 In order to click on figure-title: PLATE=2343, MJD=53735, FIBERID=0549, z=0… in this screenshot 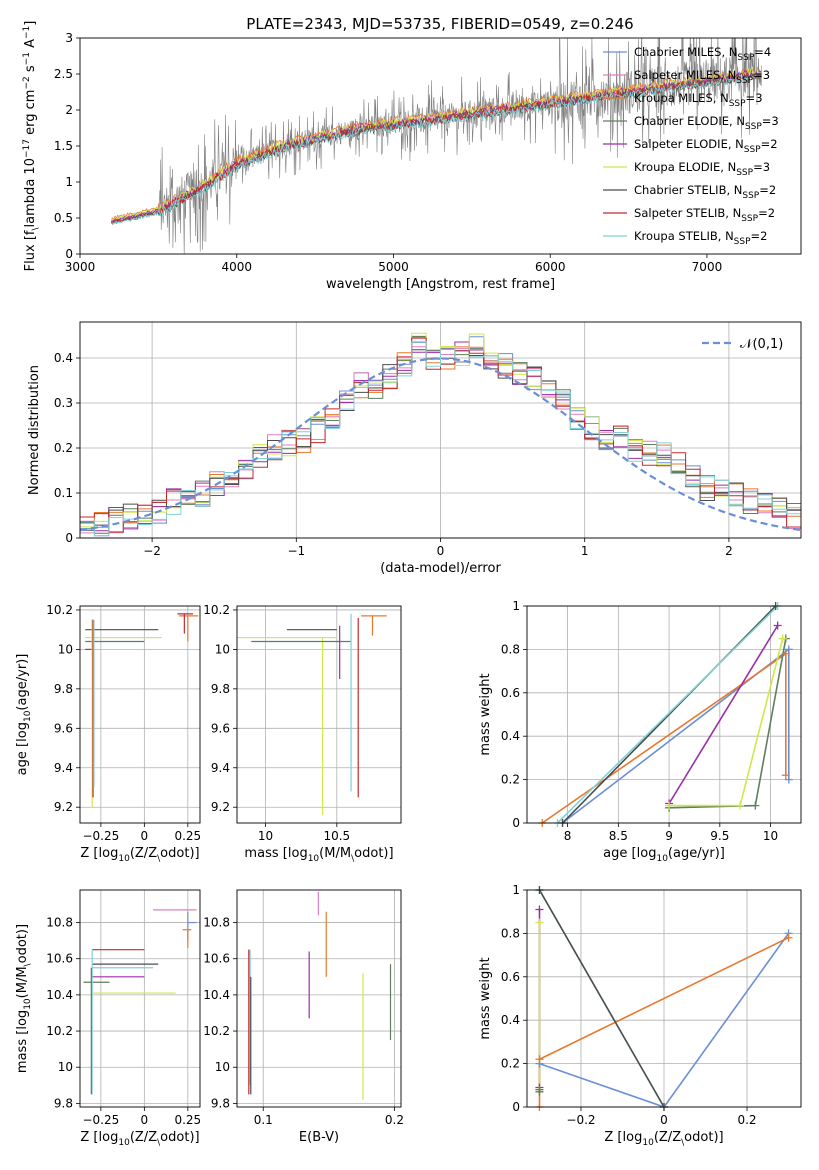, I will do `click(439, 24)`.